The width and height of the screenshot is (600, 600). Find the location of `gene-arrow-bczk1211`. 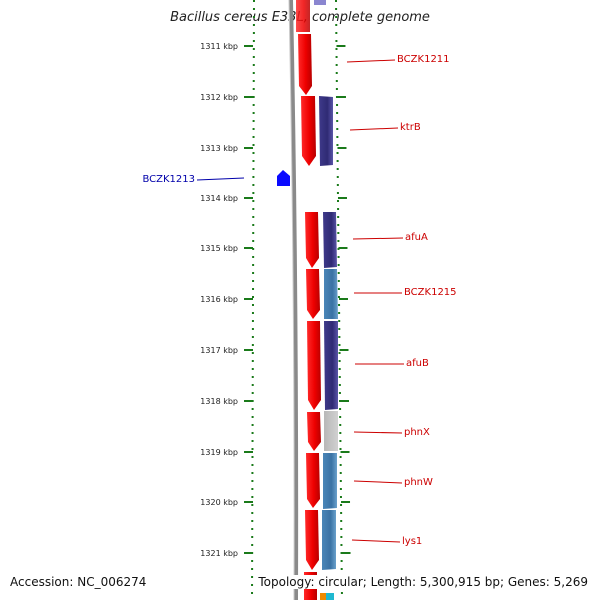

gene-arrow-bczk1211 is located at coordinates (305, 64).